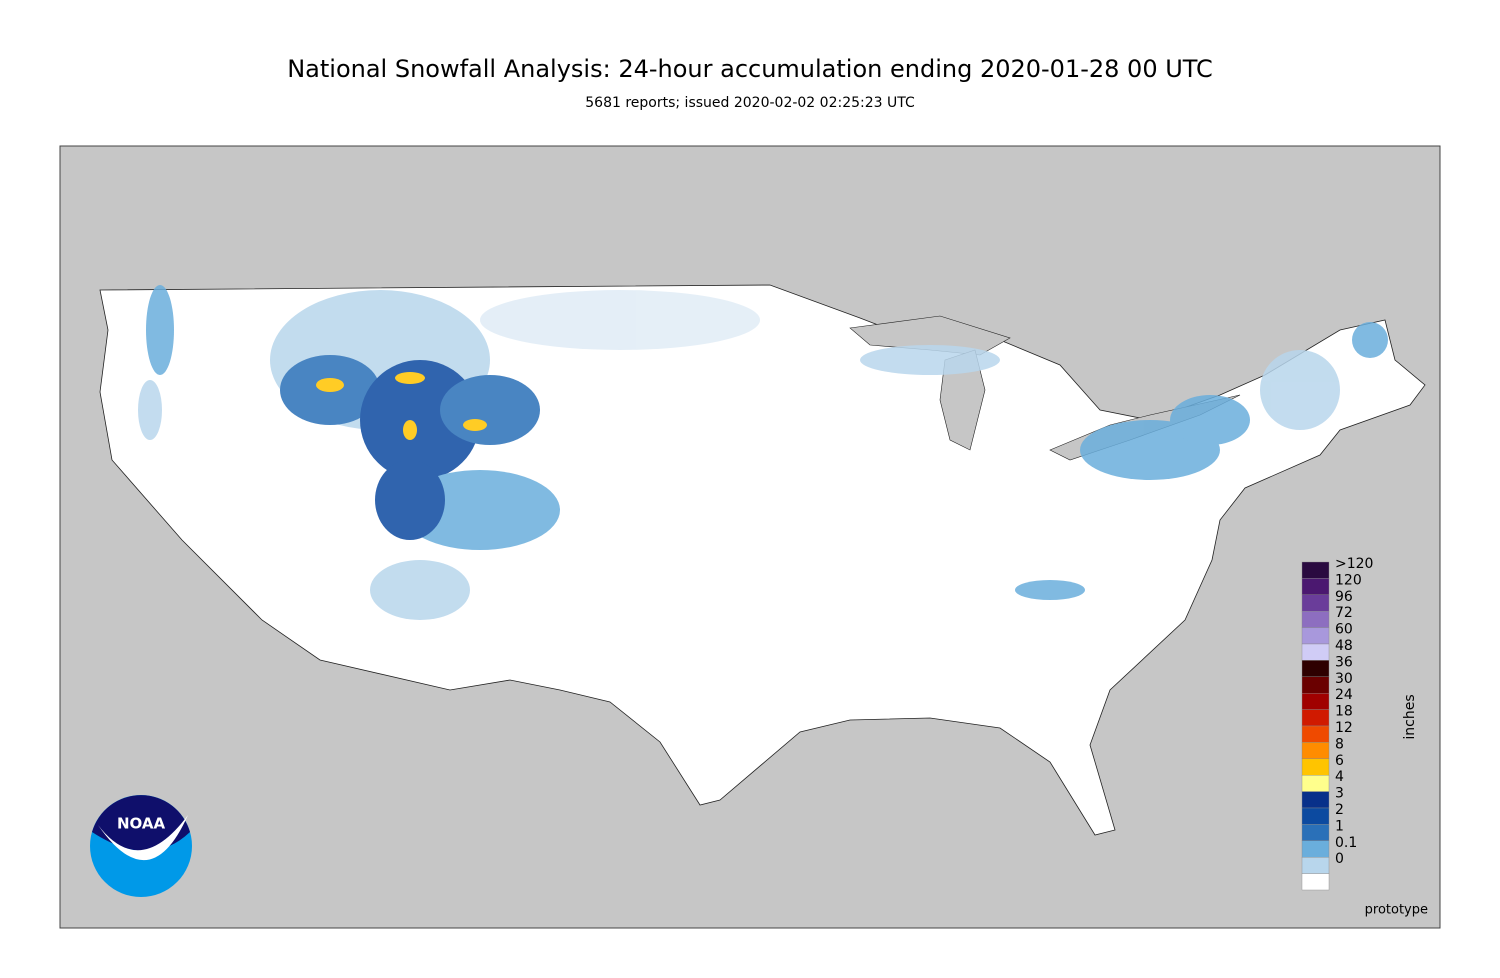 Image resolution: width=1500 pixels, height=978 pixels. Describe the element at coordinates (1344, 646) in the screenshot. I see `legend-label: 48` at that location.